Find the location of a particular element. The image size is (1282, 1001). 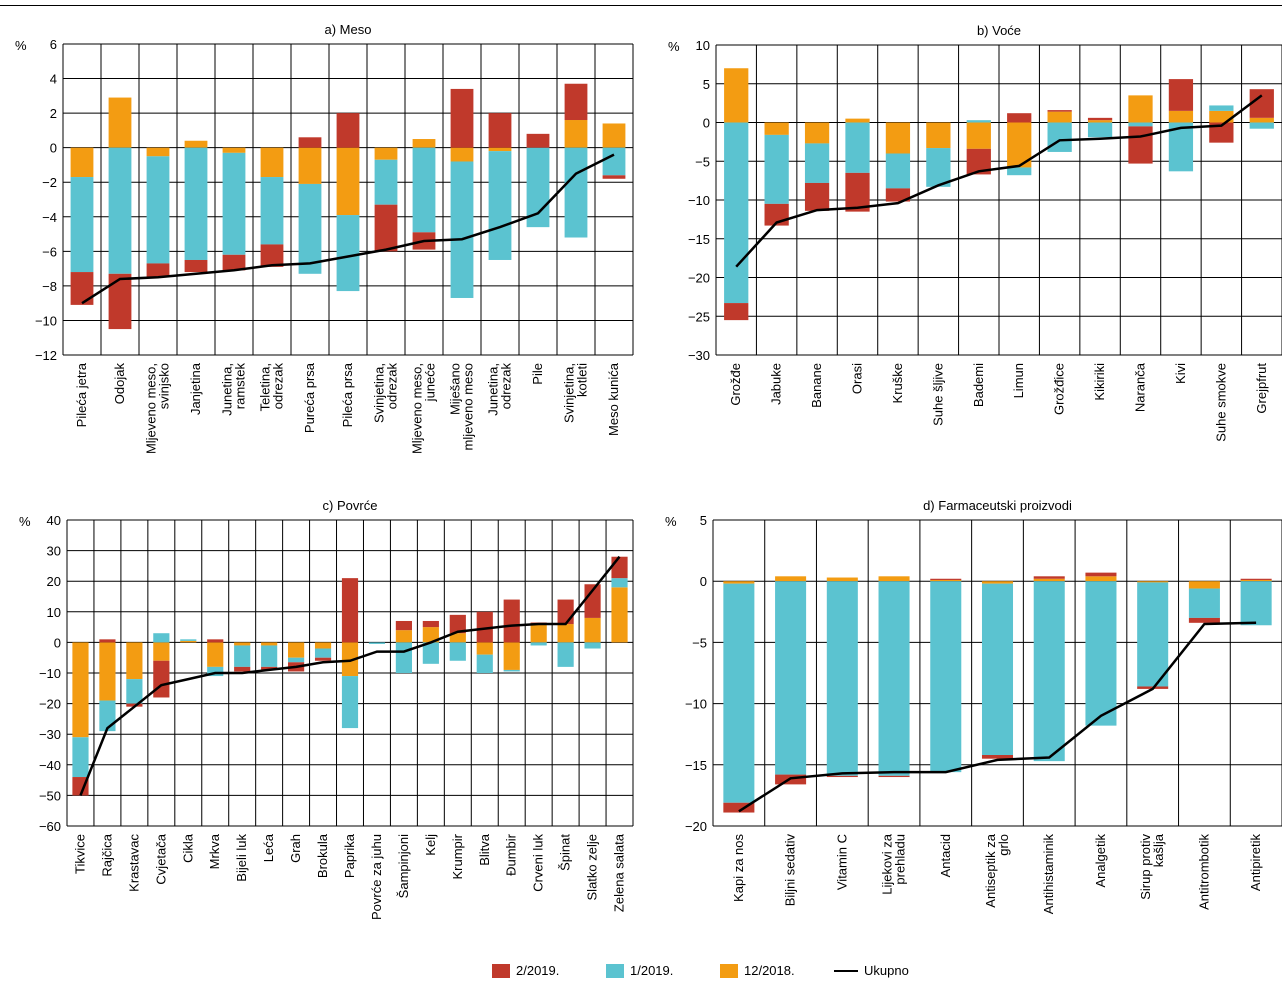

legend-item-ukupno: Ukupno is located at coordinates (879, 971).